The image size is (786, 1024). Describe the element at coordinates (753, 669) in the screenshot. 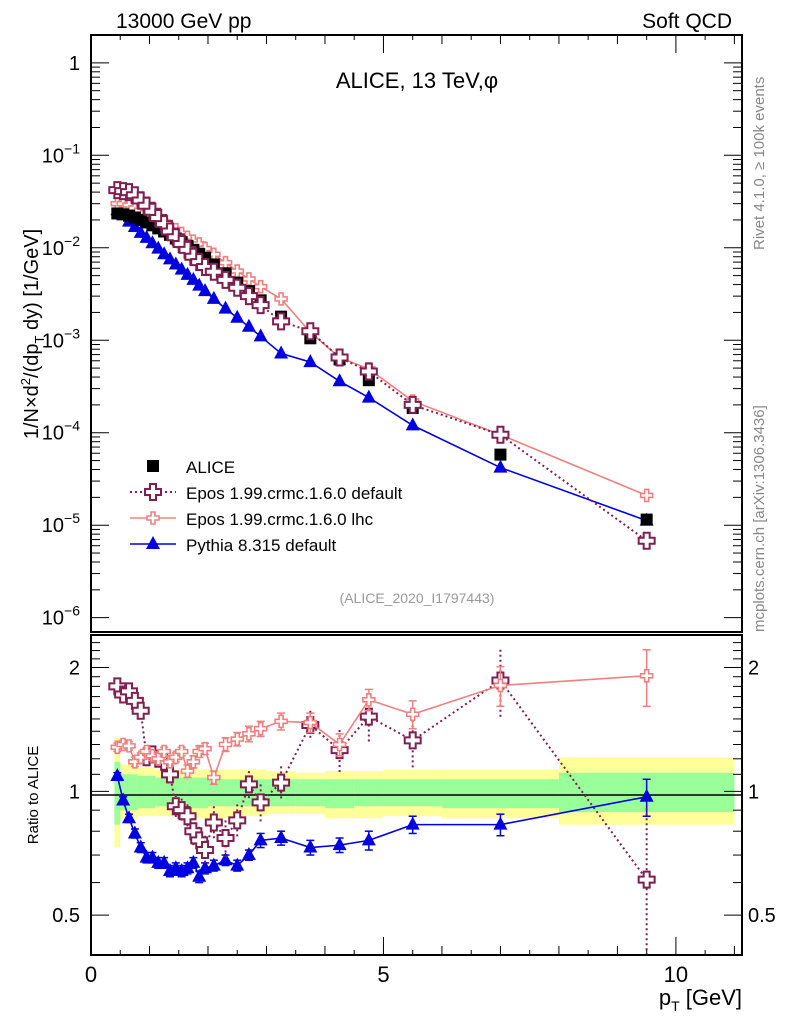

I see `ratio-y-tick-label-right: 2` at that location.